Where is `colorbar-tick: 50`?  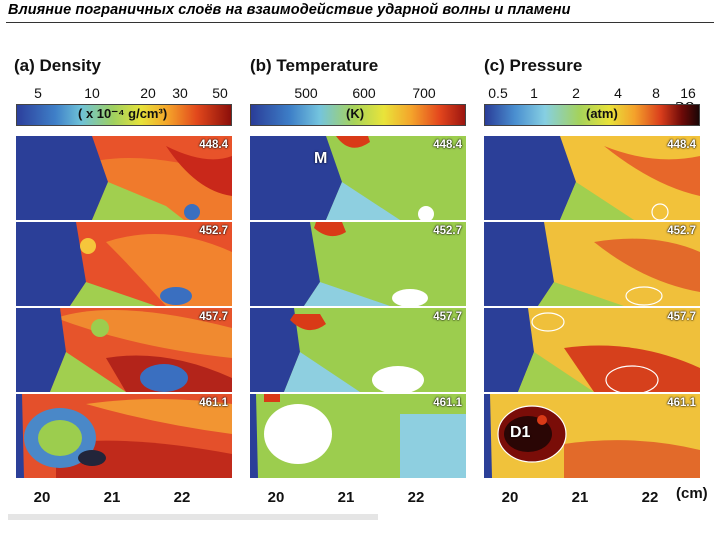
colorbar-tick: 50 is located at coordinates (220, 93).